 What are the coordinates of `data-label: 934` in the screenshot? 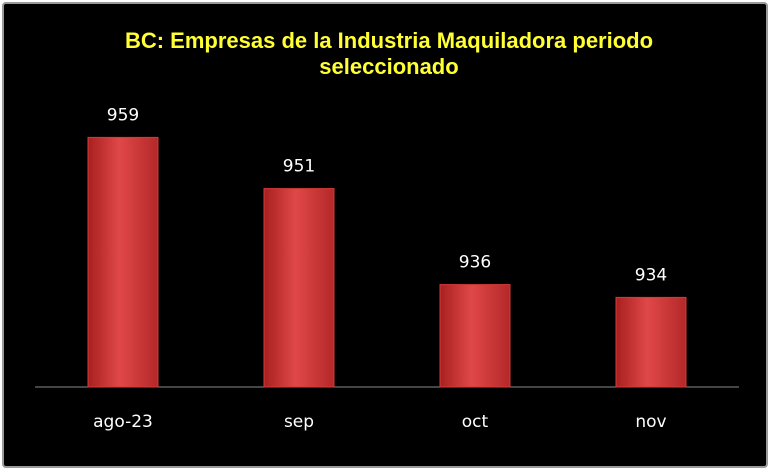 It's located at (651, 275).